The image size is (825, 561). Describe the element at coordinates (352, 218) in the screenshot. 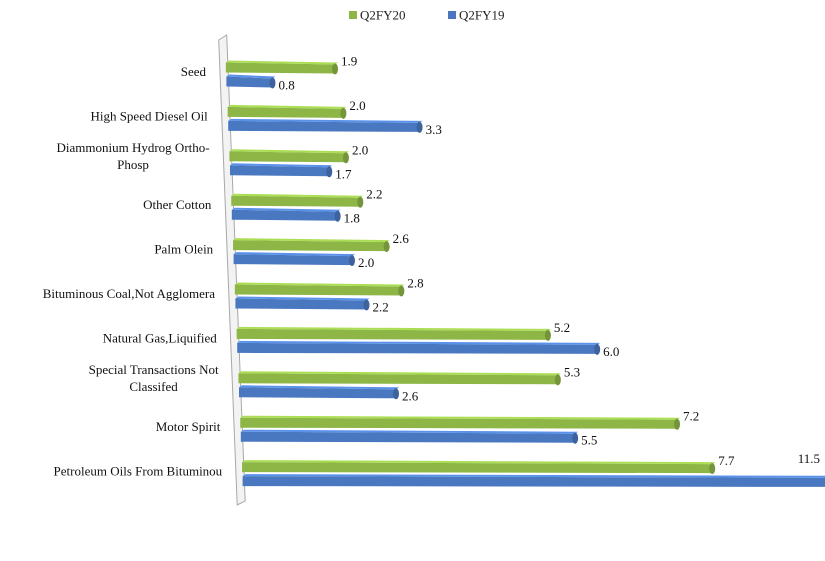

I see `value-label-q2fy19-other-cotton: 1.8` at that location.